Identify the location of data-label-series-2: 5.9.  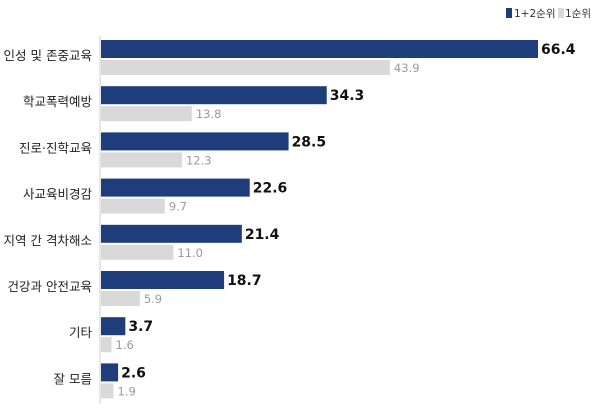
(153, 299).